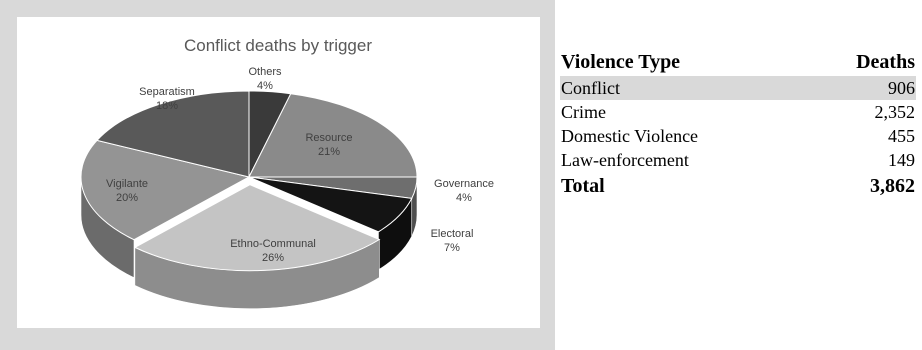  Describe the element at coordinates (885, 61) in the screenshot. I see `header-deaths: Deaths` at that location.